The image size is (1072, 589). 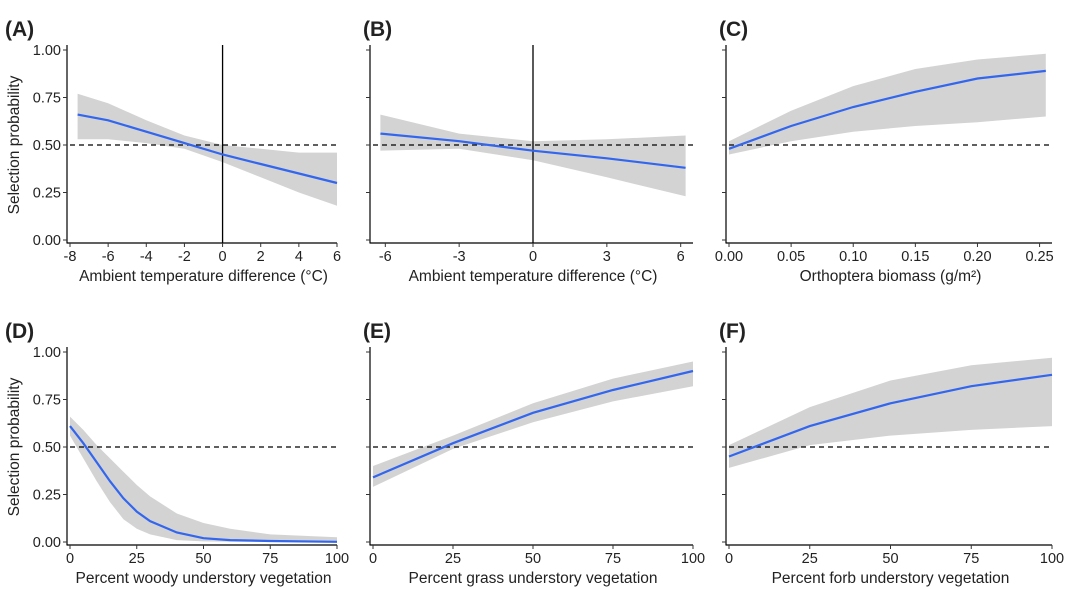 What do you see at coordinates (533, 578) in the screenshot?
I see `x-axis-label: Percent grass understory vegetation` at bounding box center [533, 578].